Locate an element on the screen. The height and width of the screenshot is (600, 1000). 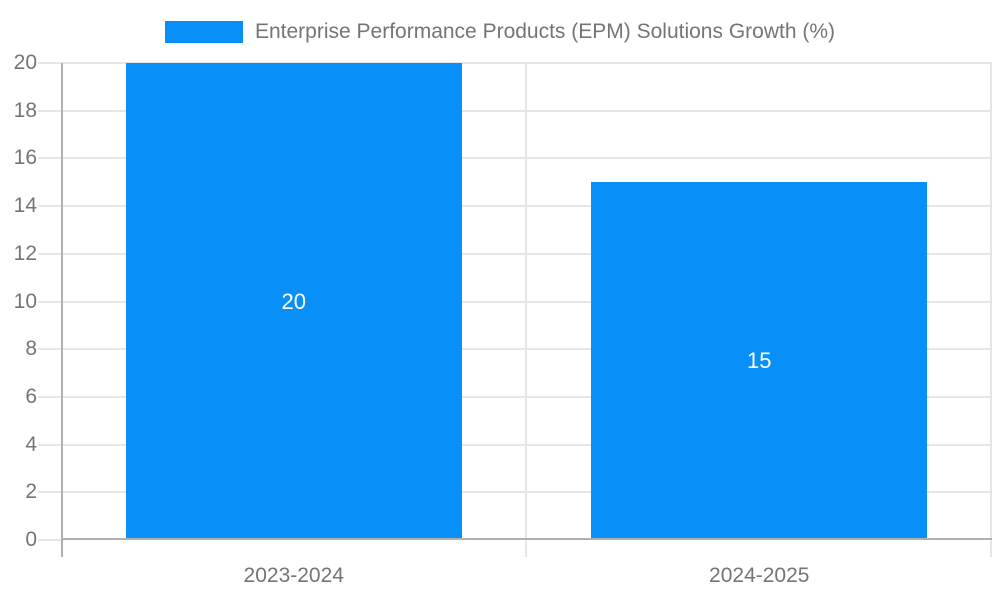
y-axis-tick-label: 2 is located at coordinates (31, 492).